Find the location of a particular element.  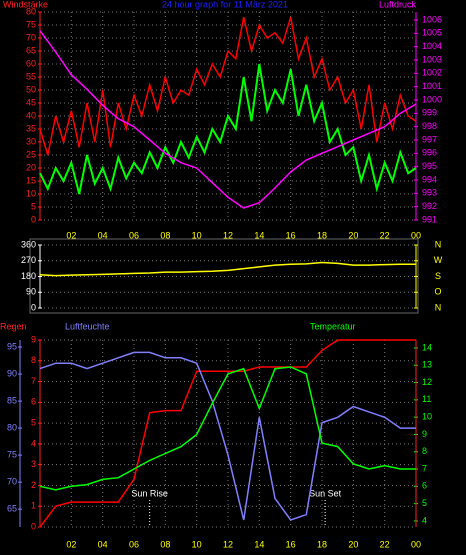

axis-title: Regen is located at coordinates (13, 326).